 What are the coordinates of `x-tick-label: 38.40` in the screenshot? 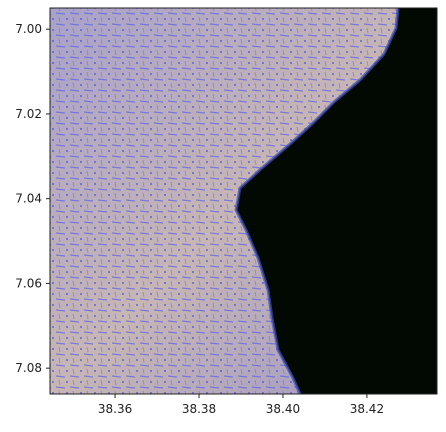 It's located at (283, 409).